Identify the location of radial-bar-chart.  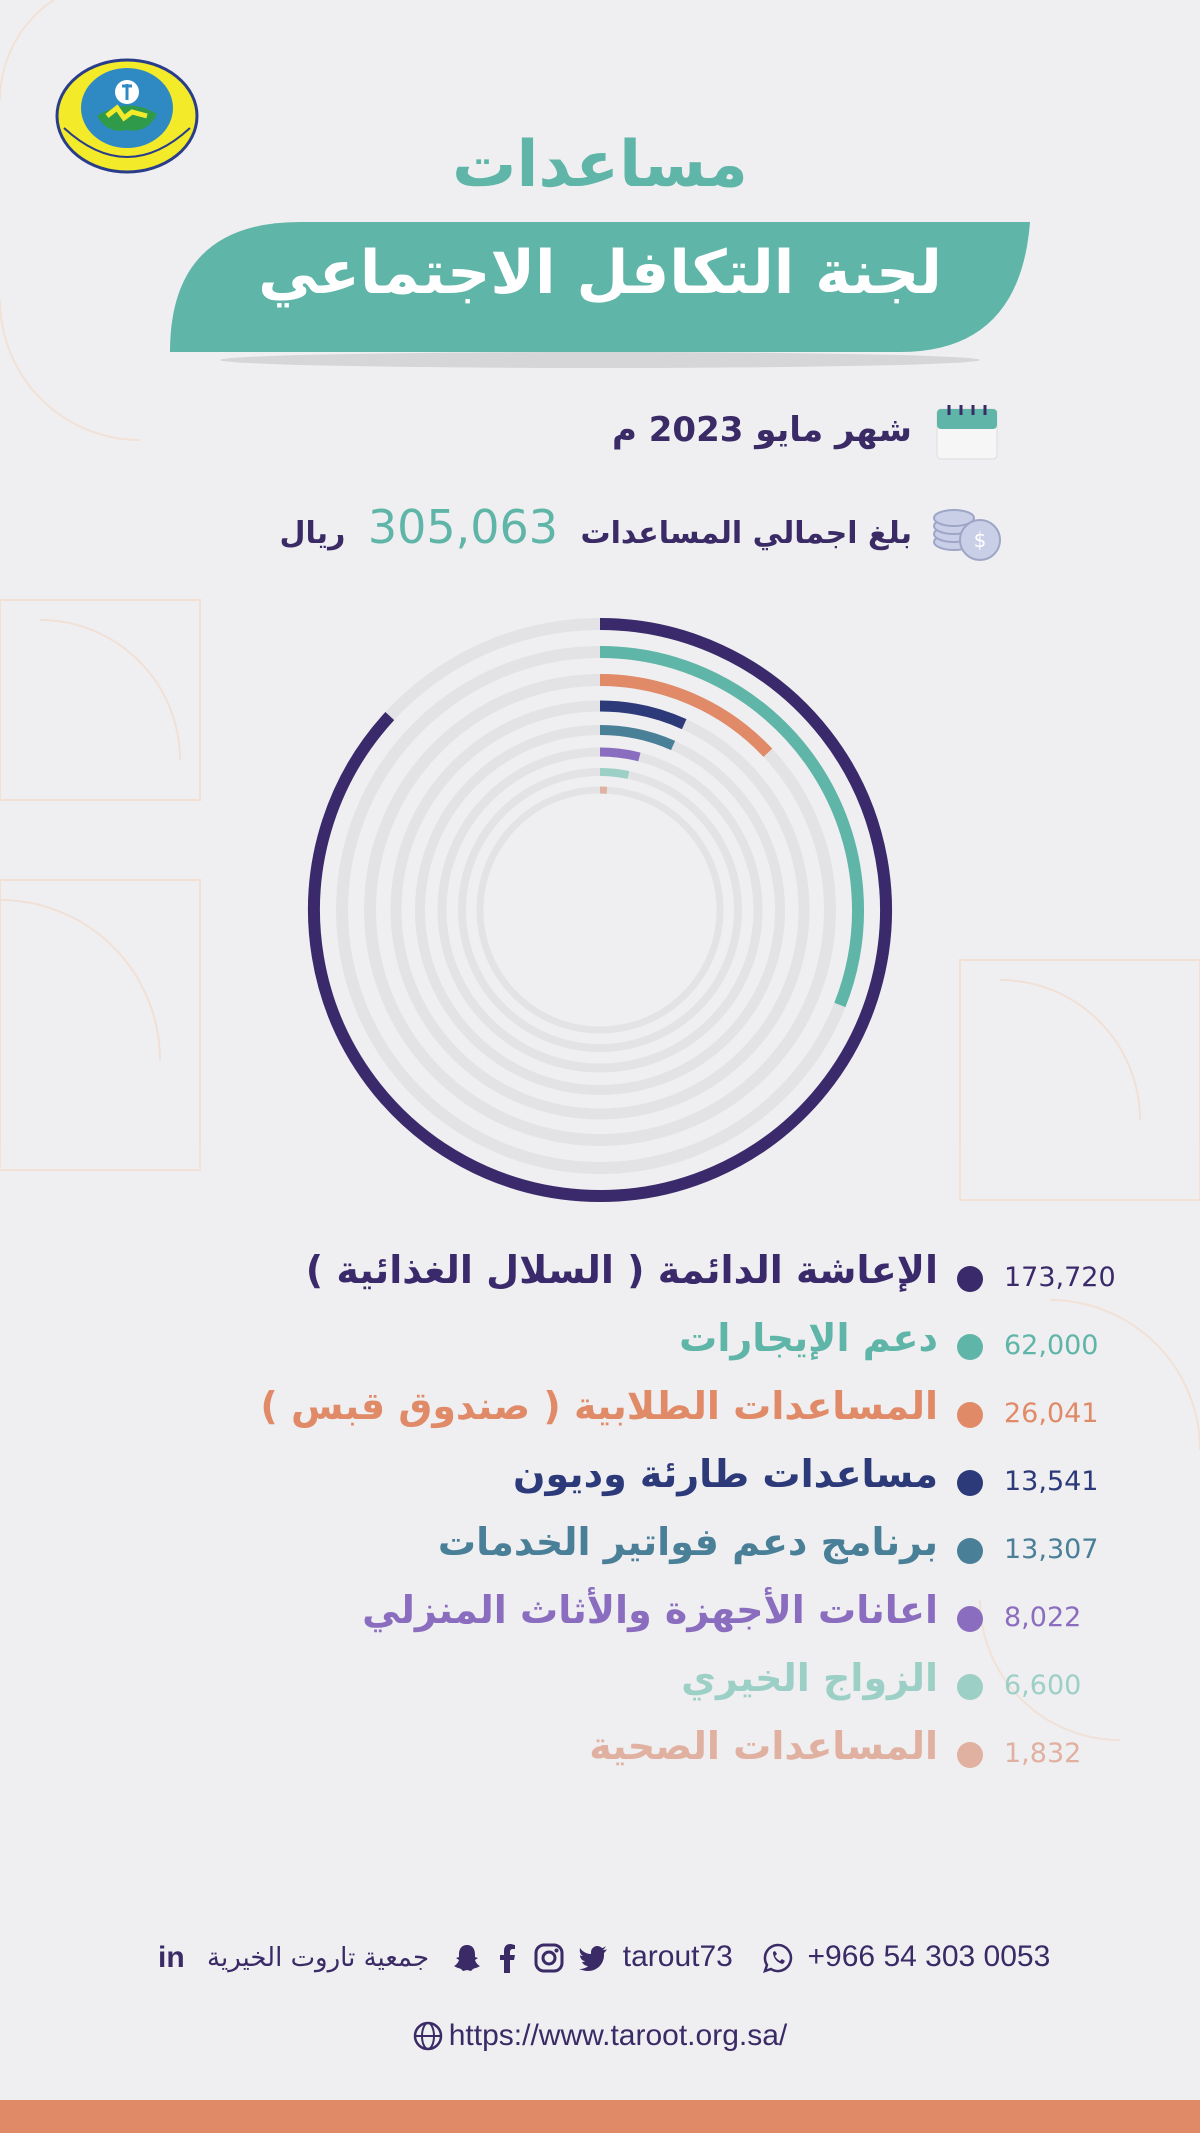
(600, 910).